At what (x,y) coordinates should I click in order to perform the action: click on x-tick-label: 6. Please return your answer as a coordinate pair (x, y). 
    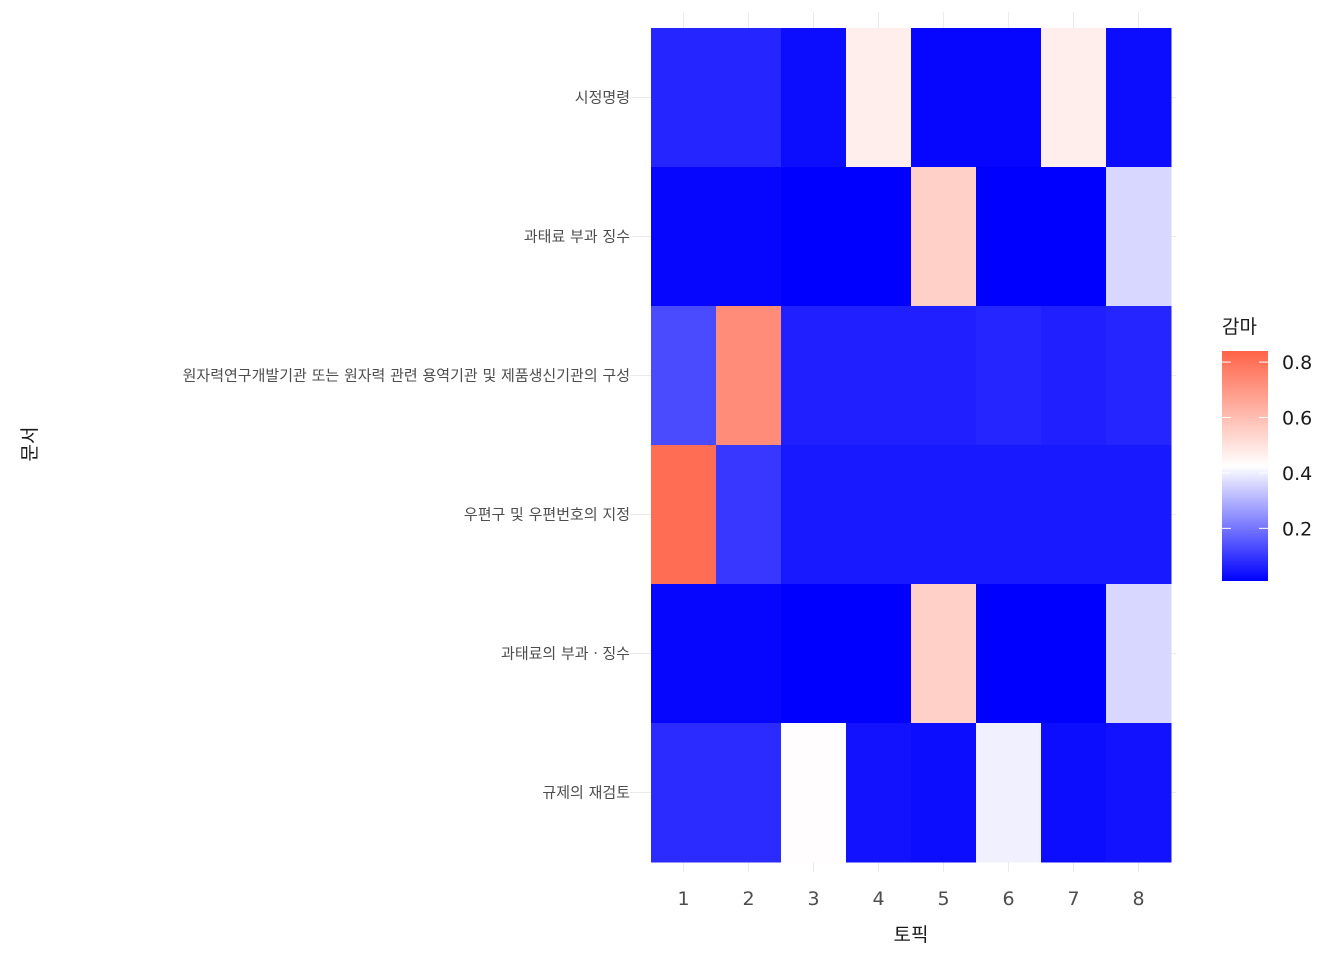
    Looking at the image, I should click on (1008, 899).